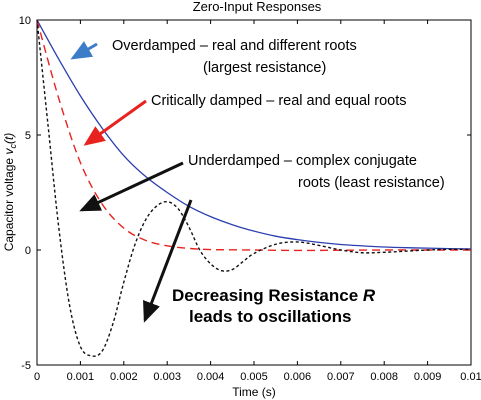 The width and height of the screenshot is (481, 400). What do you see at coordinates (428, 377) in the screenshot?
I see `x-tick-label: 0.009` at bounding box center [428, 377].